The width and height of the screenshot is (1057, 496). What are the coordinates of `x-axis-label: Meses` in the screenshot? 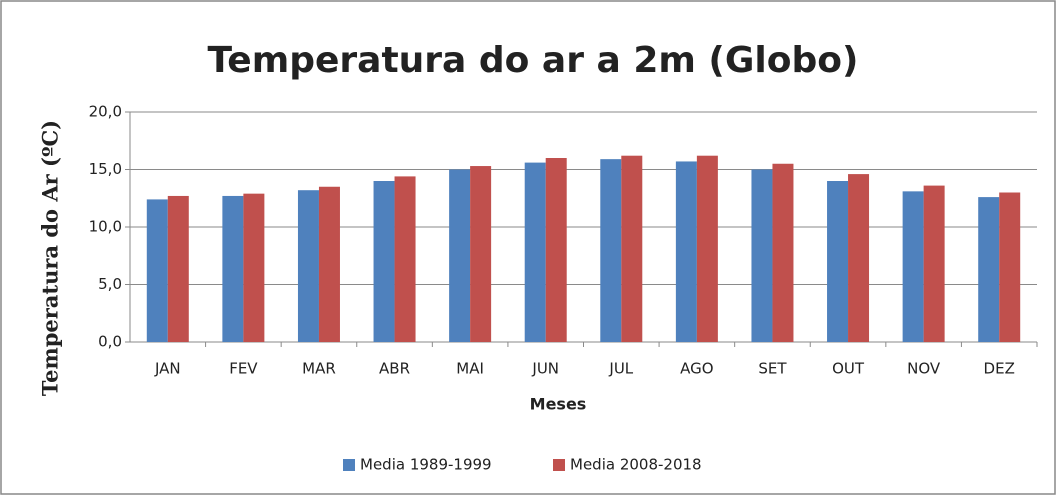 It's located at (558, 404).